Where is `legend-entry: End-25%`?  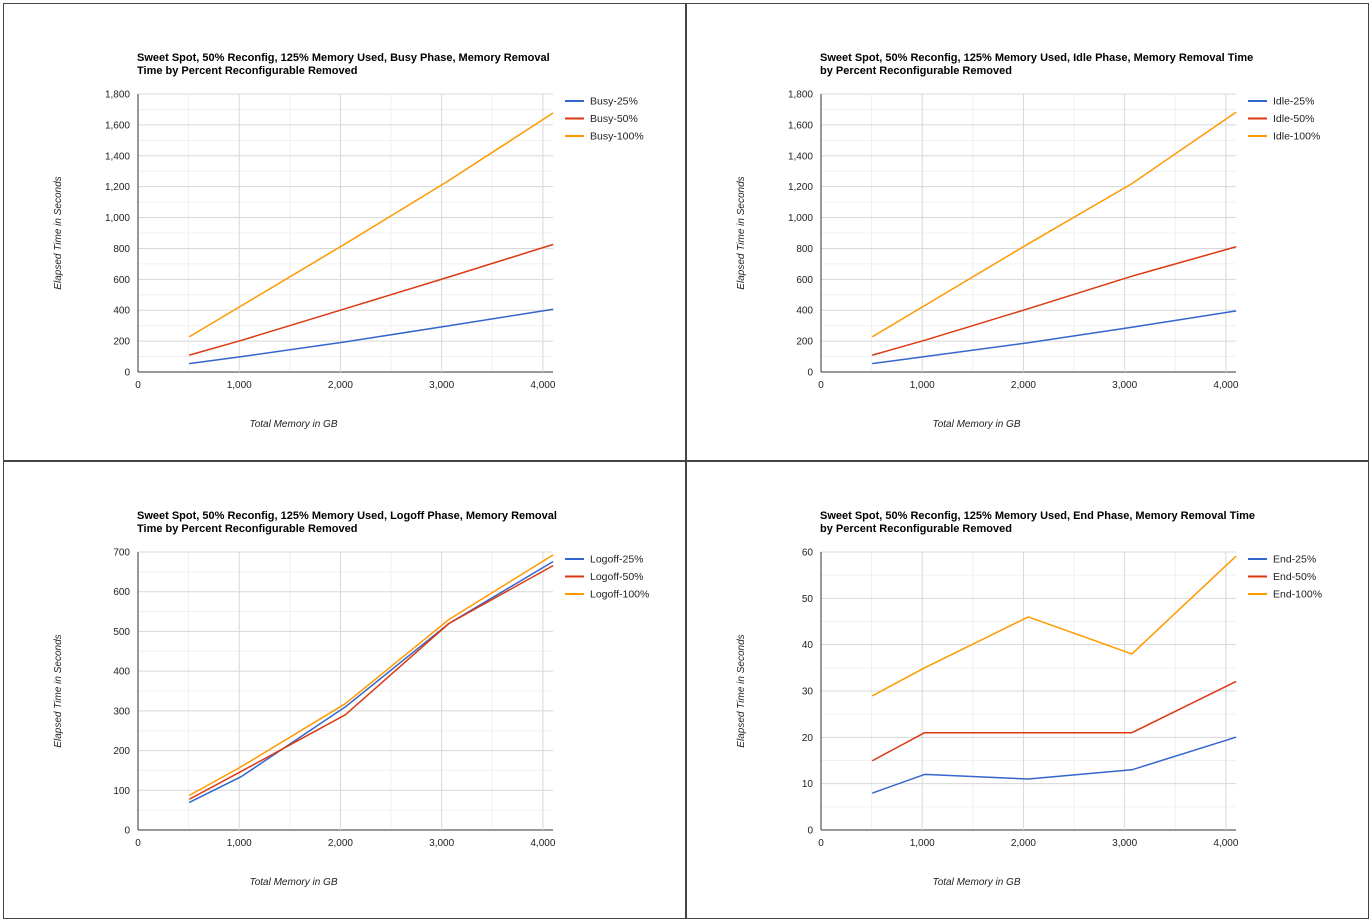
legend-entry: End-25% is located at coordinates (1294, 560).